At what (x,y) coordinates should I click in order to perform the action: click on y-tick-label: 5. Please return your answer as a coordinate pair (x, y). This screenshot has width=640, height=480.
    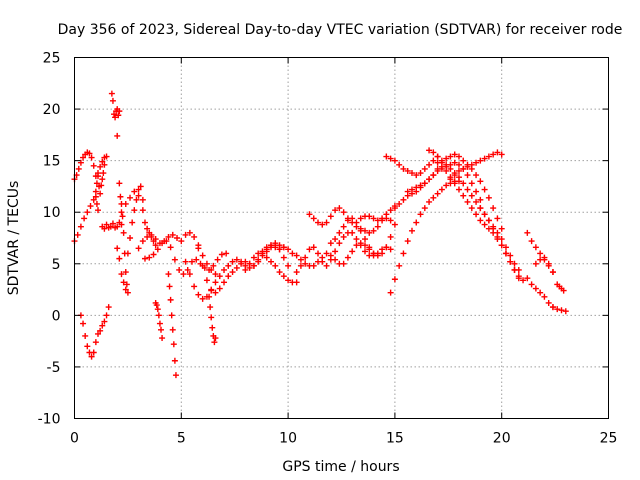
    Looking at the image, I should click on (56, 265).